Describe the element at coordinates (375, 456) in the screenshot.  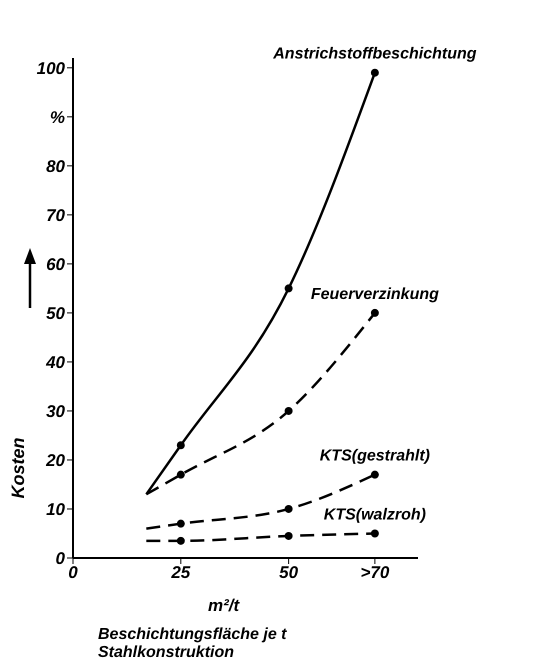
I see `series-label: KTS(gestrahlt)` at that location.